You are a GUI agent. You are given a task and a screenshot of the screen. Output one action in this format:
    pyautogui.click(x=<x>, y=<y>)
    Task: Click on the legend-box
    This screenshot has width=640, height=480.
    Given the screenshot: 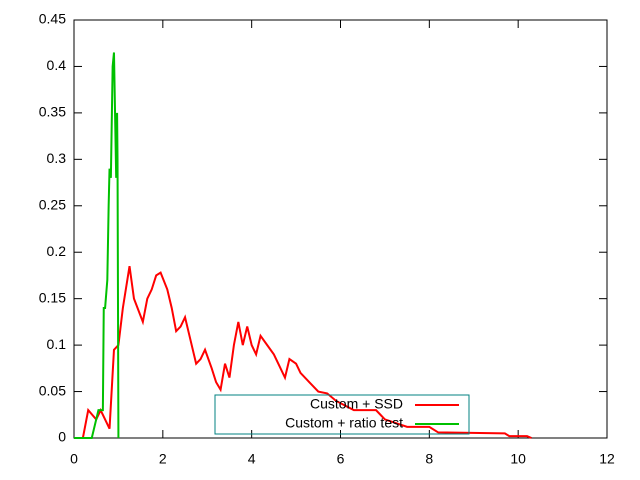 What is the action you would take?
    pyautogui.click(x=342, y=414)
    